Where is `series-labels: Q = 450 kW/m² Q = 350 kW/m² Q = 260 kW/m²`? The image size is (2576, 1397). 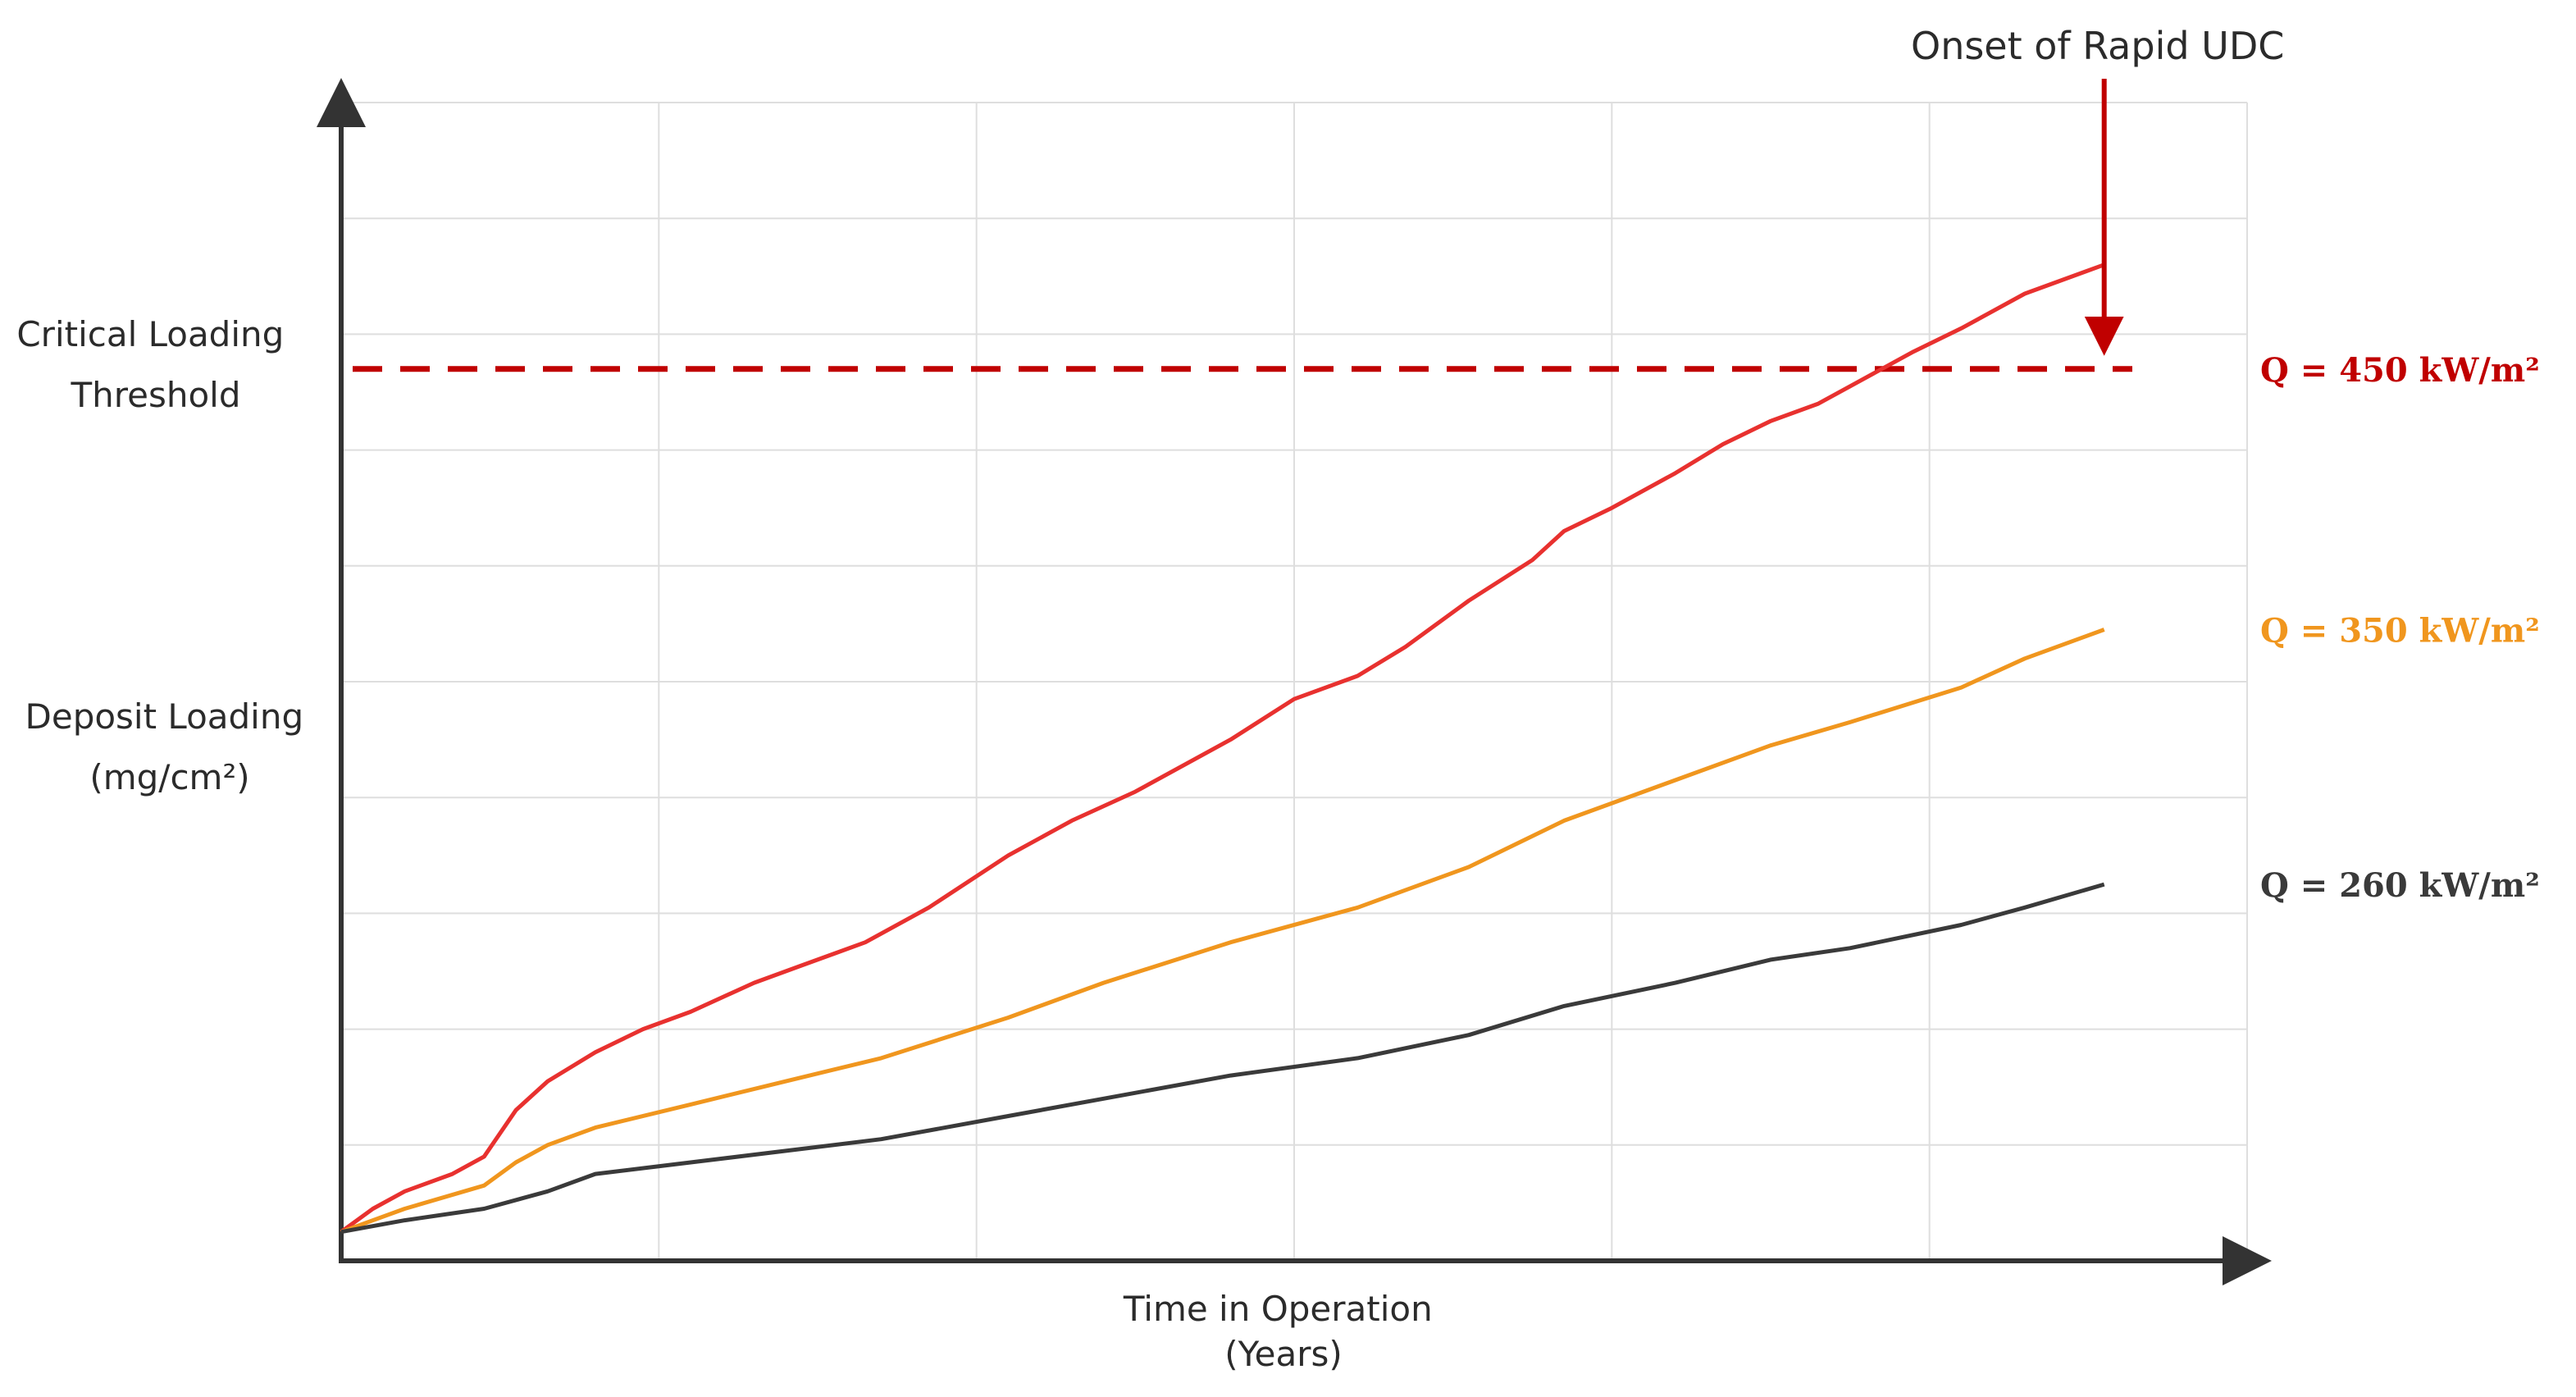 series-labels: Q = 450 kW/m² Q = 350 kW/m² Q = 260 kW/m² is located at coordinates (2400, 628).